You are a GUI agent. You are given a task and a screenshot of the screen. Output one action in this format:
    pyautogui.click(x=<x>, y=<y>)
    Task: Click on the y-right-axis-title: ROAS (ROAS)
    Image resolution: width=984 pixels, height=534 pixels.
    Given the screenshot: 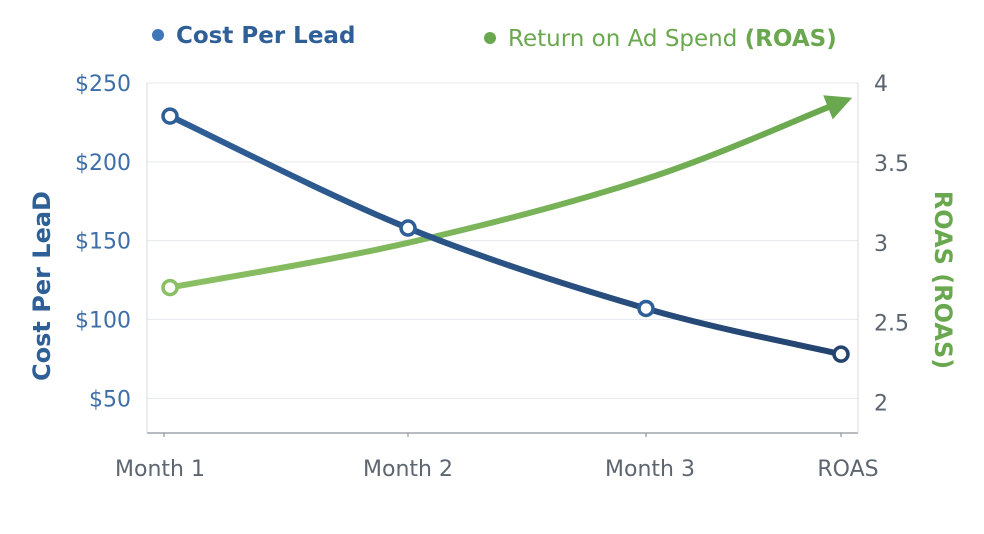 What is the action you would take?
    pyautogui.click(x=943, y=280)
    